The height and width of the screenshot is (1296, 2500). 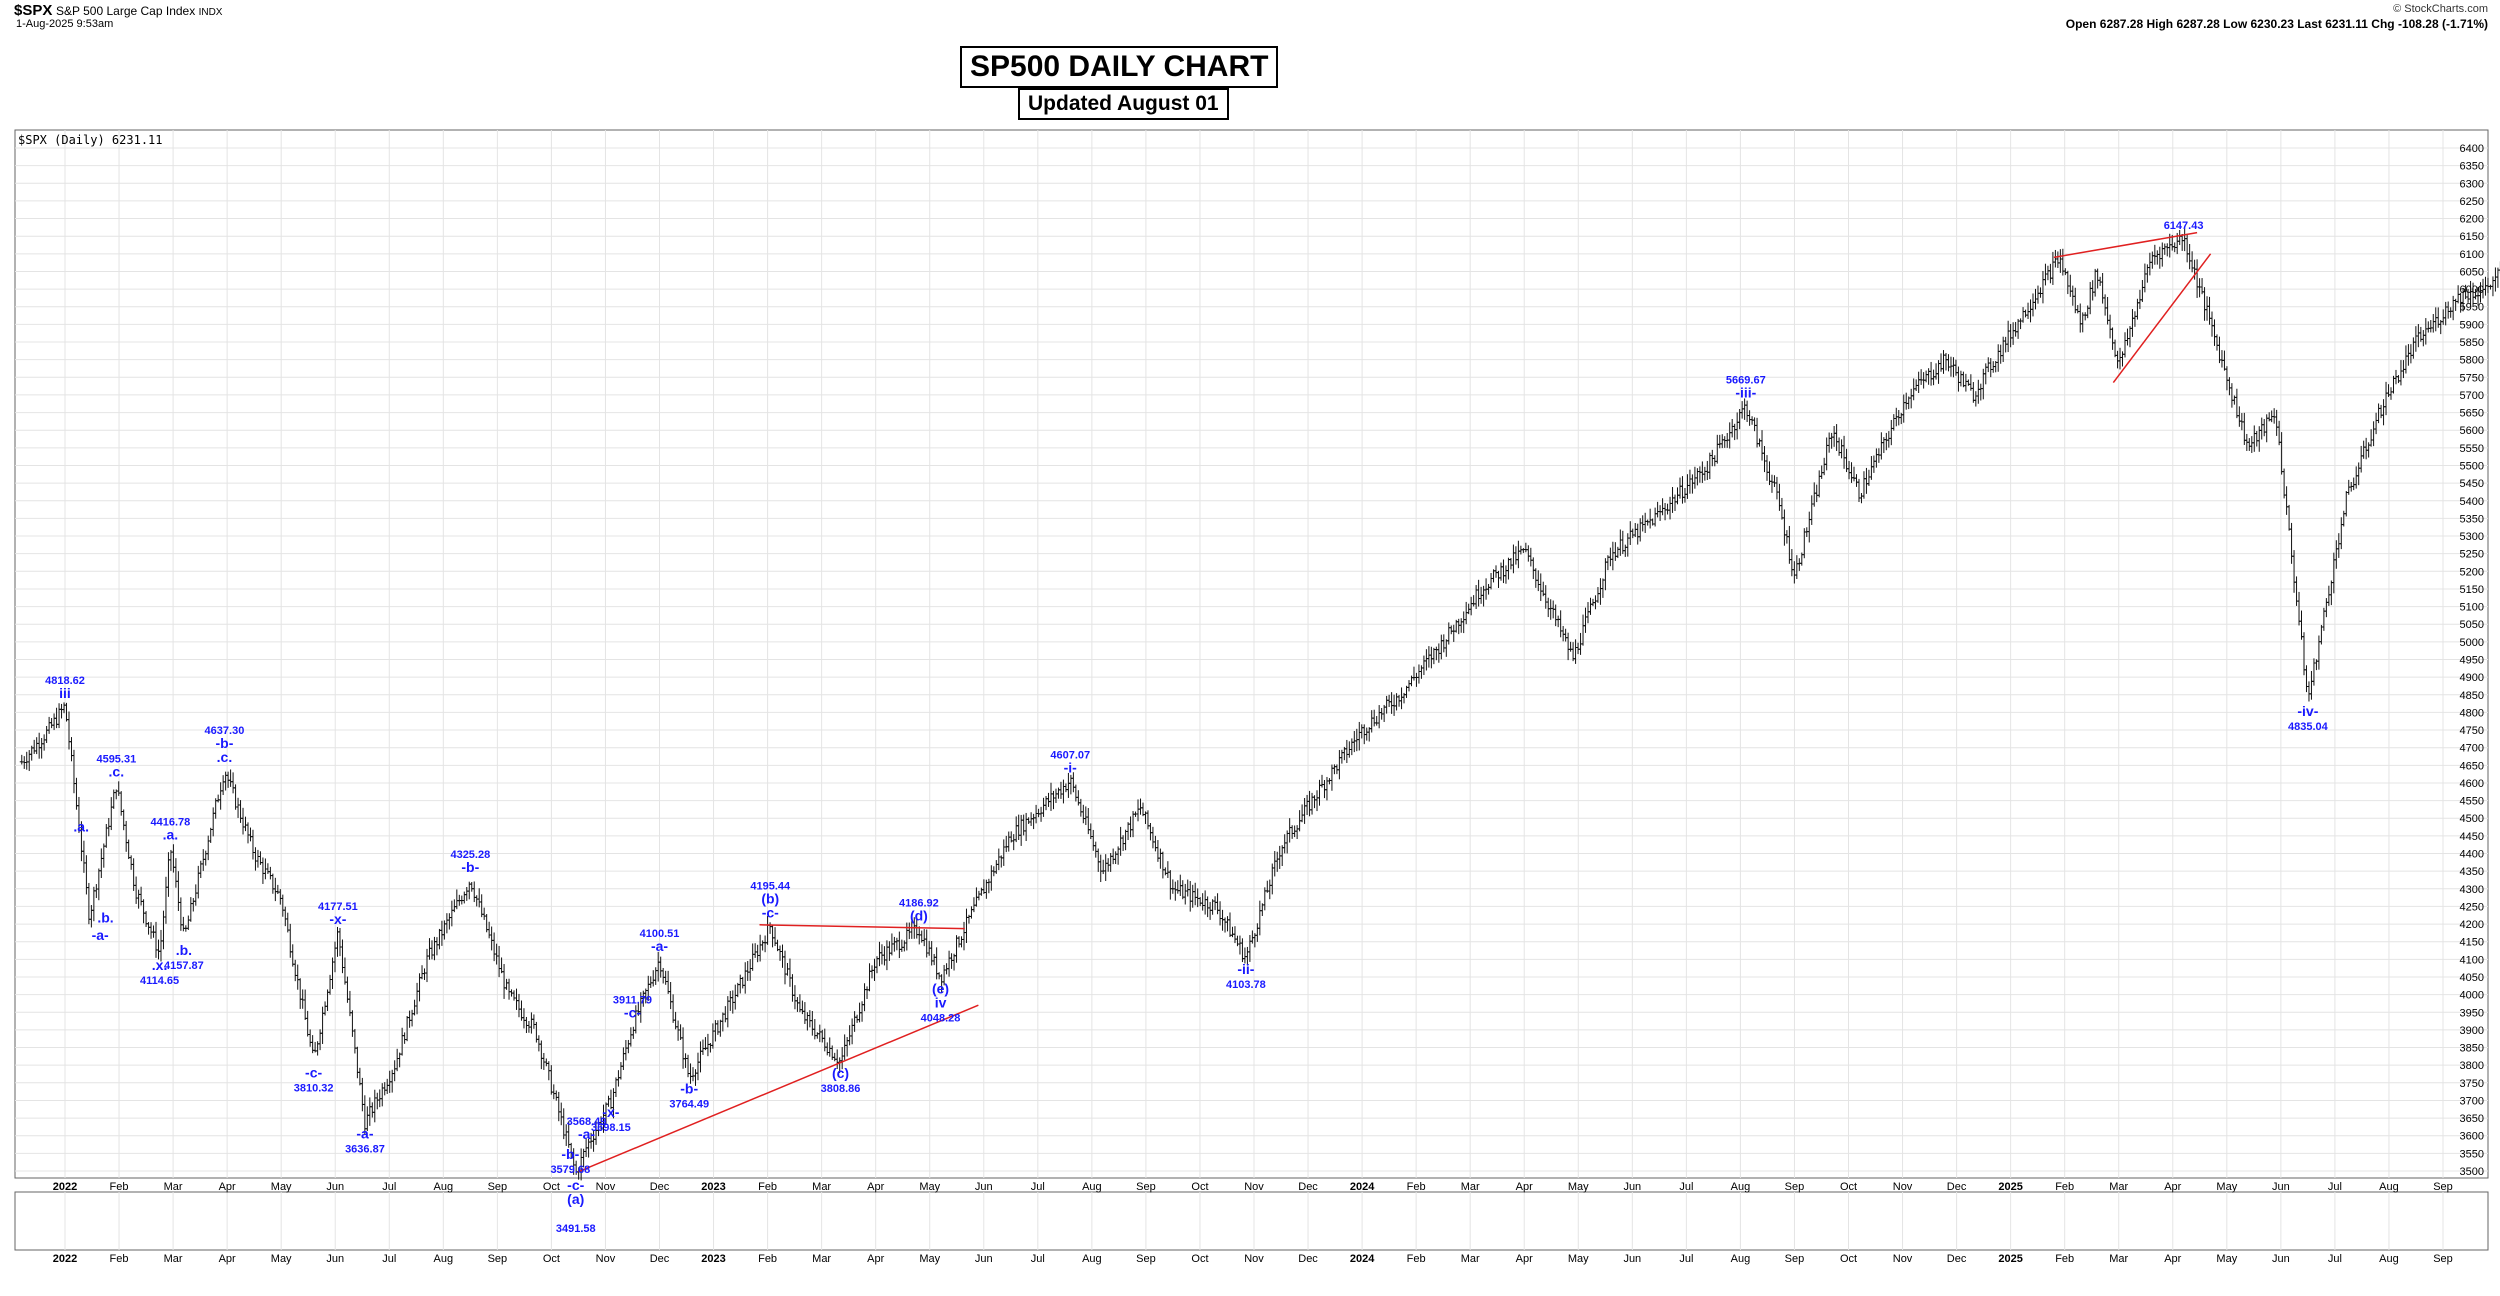 What do you see at coordinates (660, 934) in the screenshot?
I see `wave-label: 4100.51` at bounding box center [660, 934].